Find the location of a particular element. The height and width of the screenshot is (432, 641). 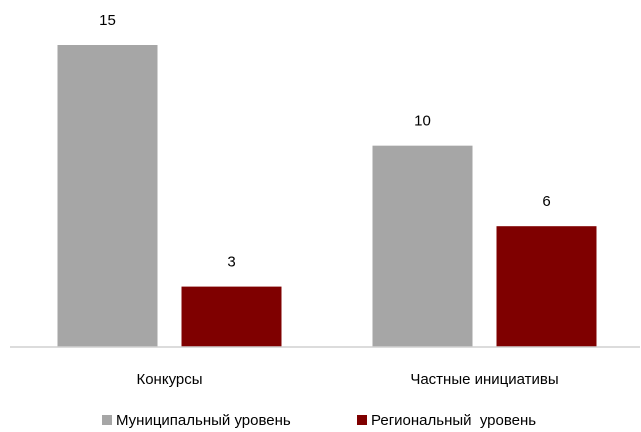

data-label: 3 is located at coordinates (231, 262).